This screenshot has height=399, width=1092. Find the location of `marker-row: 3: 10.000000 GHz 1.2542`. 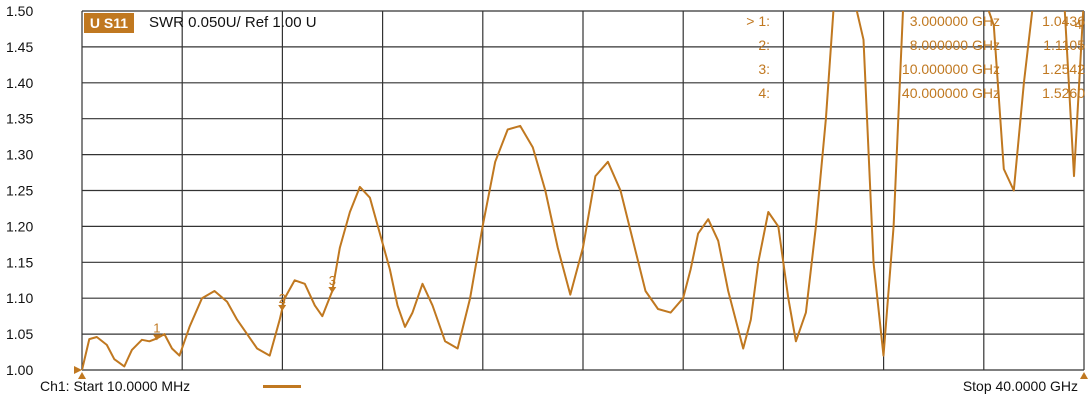

marker-row: 3: 10.000000 GHz 1.2542 is located at coordinates (915, 71).